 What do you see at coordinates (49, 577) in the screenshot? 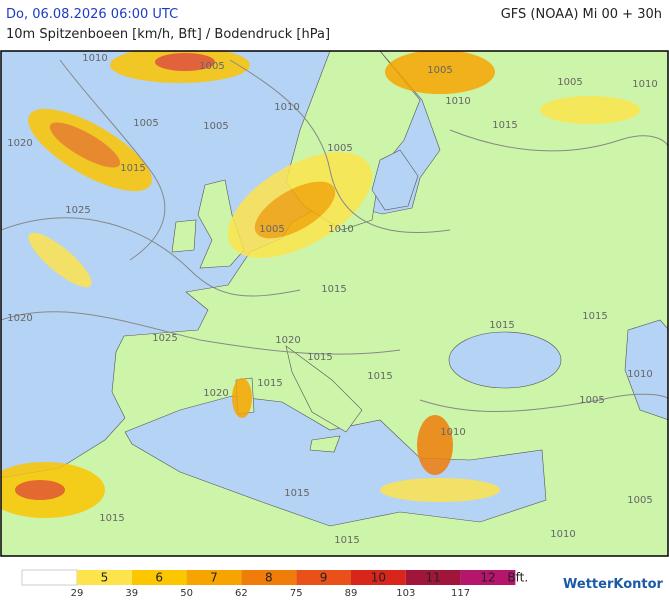
I see `legend-empty-class` at bounding box center [49, 577].